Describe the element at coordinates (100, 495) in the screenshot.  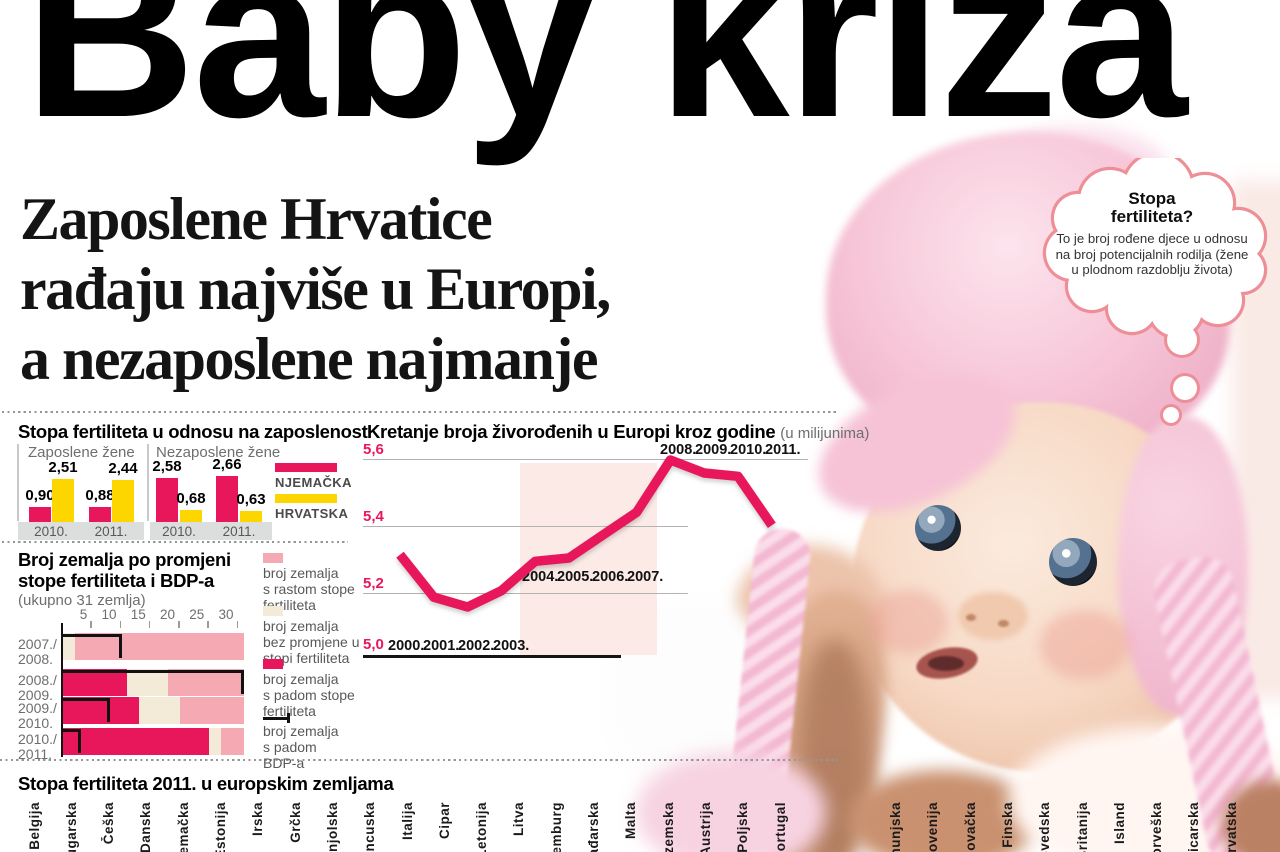
I see `bar-value-label: 0,88` at that location.